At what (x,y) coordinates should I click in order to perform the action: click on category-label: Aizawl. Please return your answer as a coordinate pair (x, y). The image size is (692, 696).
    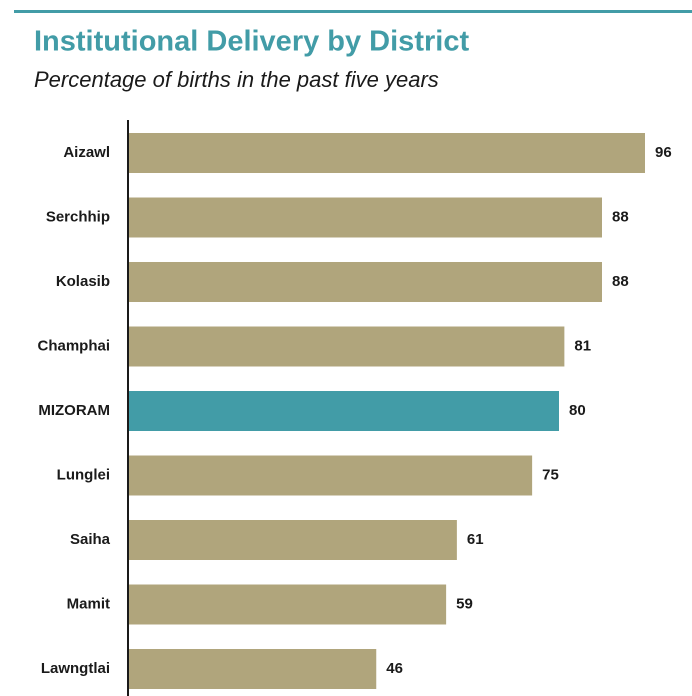
    Looking at the image, I should click on (86, 152).